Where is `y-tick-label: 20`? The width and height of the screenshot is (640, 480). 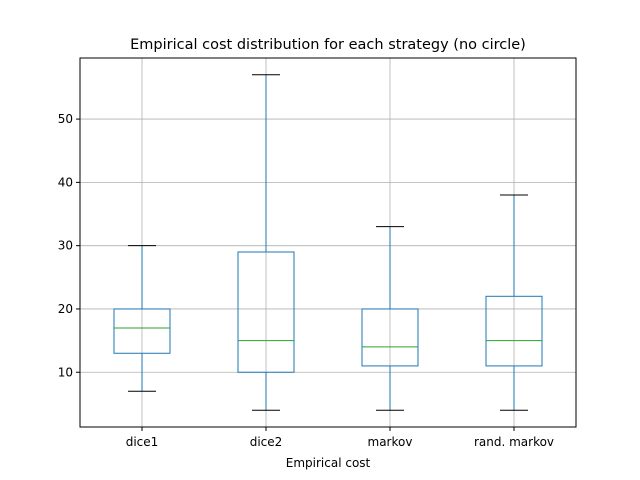 y-tick-label: 20 is located at coordinates (65, 309).